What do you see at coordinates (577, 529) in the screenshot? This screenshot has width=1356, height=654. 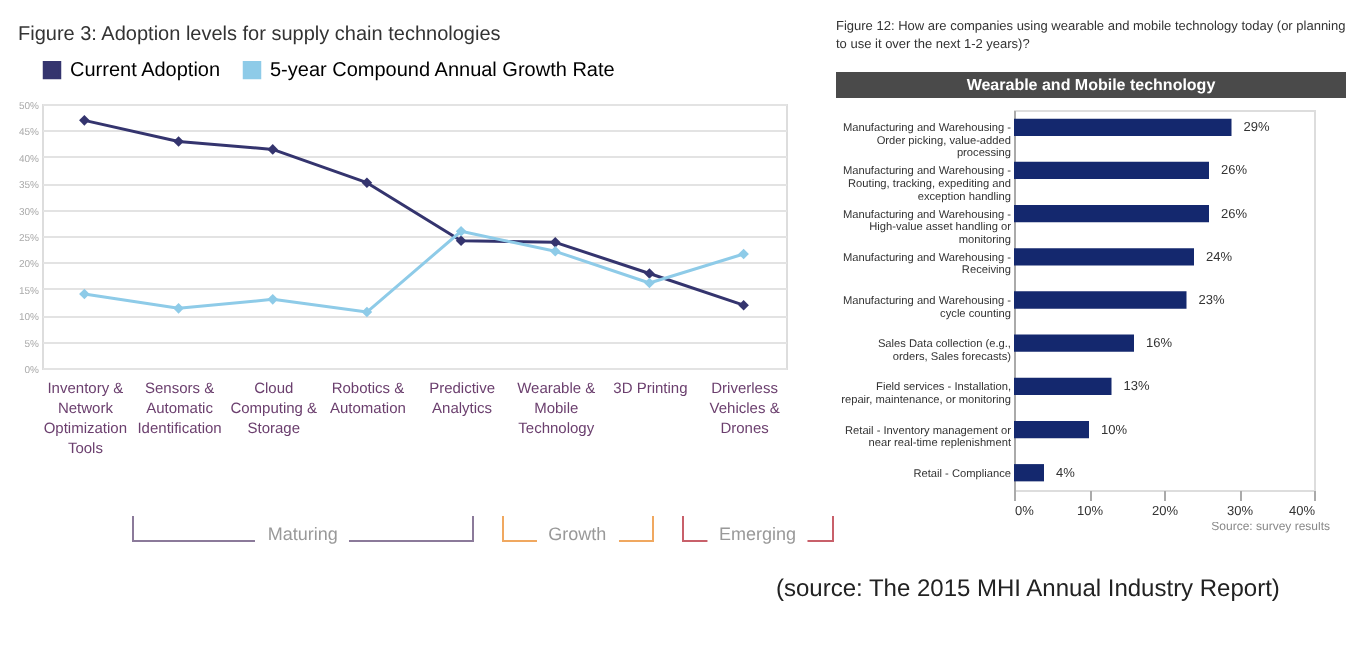 I see `bracket: Growth` at bounding box center [577, 529].